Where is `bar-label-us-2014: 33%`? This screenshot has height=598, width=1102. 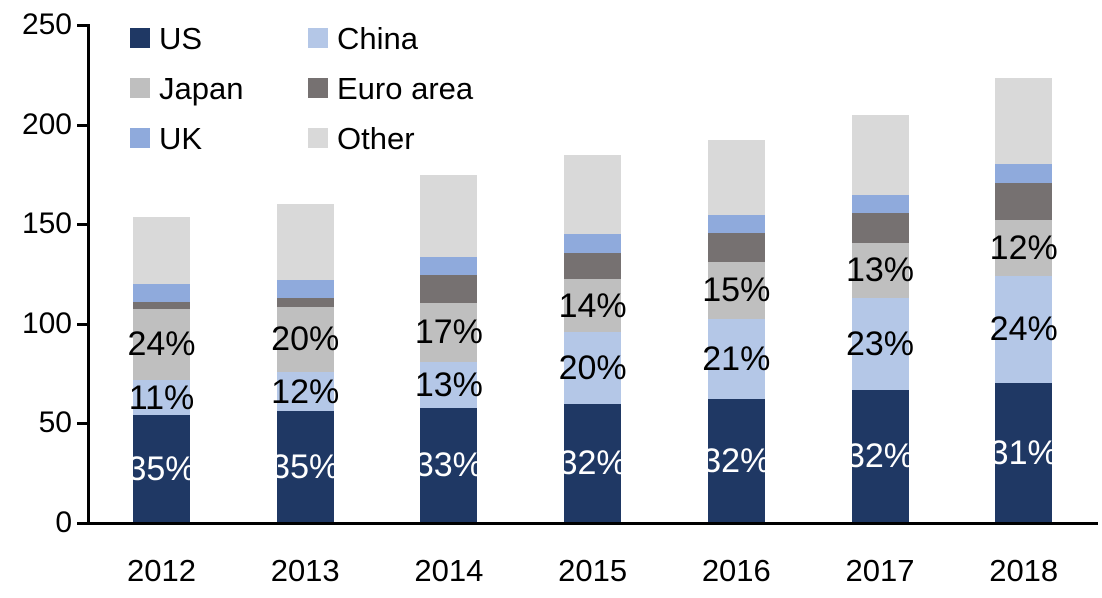 bar-label-us-2014: 33% is located at coordinates (448, 465).